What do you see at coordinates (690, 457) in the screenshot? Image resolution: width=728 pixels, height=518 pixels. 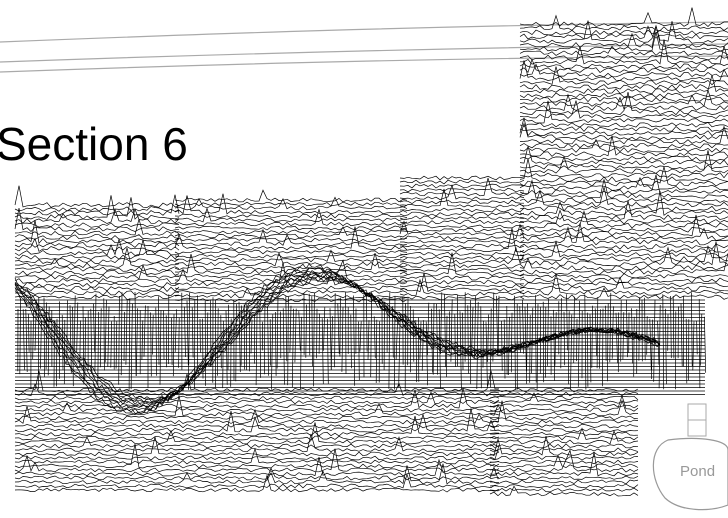 I see `structures: Pond` at bounding box center [690, 457].